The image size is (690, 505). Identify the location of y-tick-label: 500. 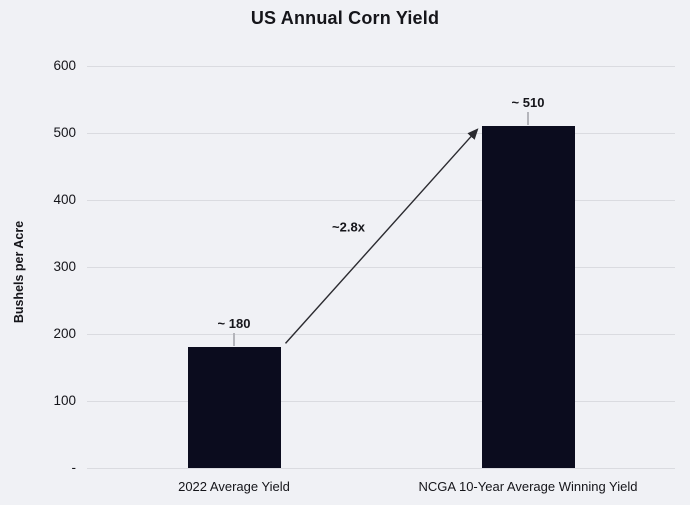
(64, 132).